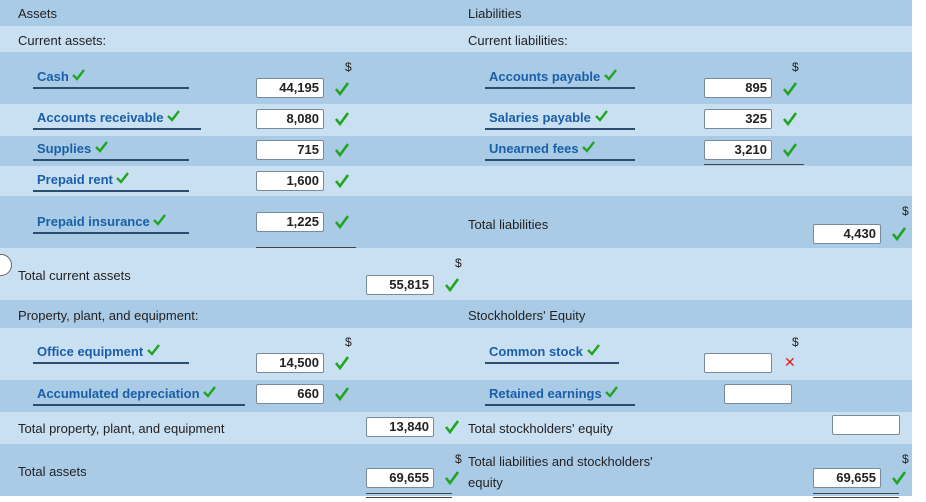  Describe the element at coordinates (495, 13) in the screenshot. I see `liabilities-header: Liabilities` at that location.